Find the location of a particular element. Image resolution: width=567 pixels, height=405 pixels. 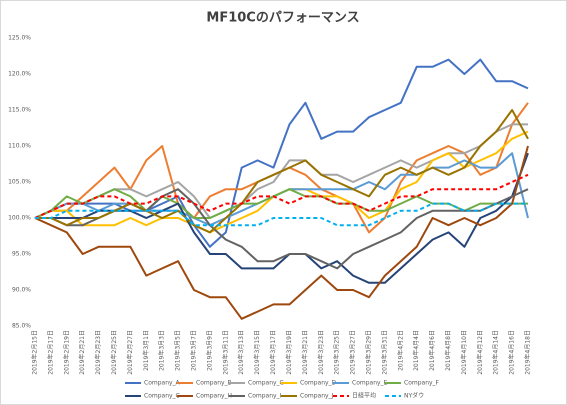

x-tick-label: 2019年4月8日 is located at coordinates (448, 350).